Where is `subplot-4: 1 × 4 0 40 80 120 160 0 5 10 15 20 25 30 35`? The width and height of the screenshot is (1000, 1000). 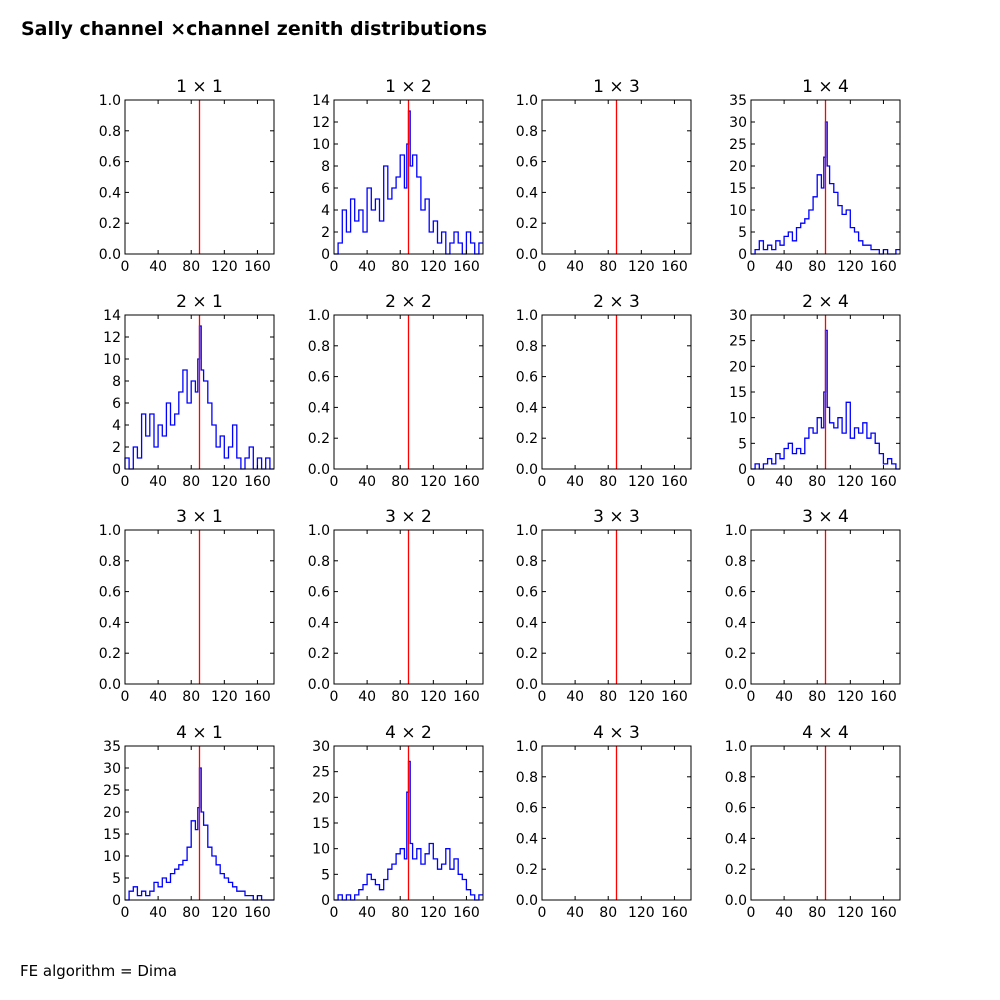
subplot-4: 1 × 4 0 40 80 120 160 0 5 10 15 20 25 30 35 is located at coordinates (815, 176).